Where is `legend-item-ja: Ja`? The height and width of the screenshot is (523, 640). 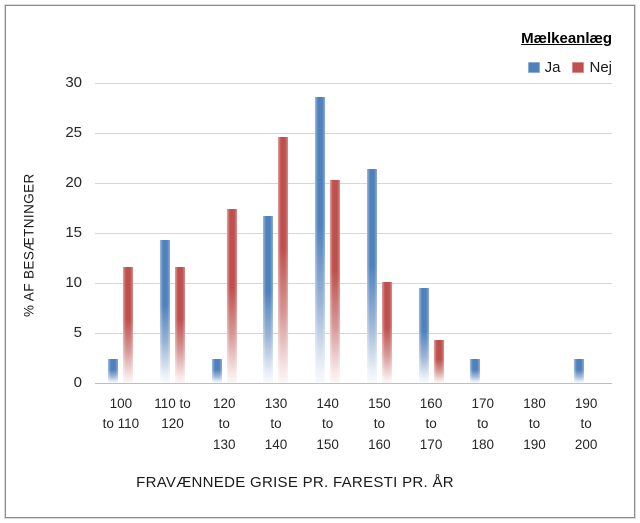 legend-item-ja: Ja is located at coordinates (544, 67).